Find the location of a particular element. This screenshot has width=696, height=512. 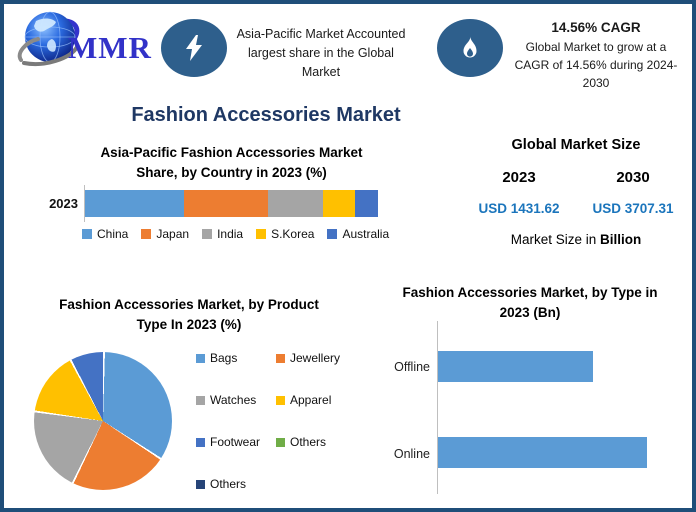

legend-label: Watches is located at coordinates (233, 400).